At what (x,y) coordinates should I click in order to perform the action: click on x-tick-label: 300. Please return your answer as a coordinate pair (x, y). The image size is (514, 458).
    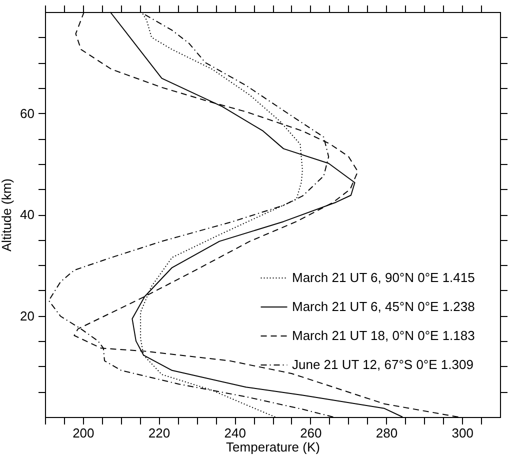
    Looking at the image, I should click on (463, 433).